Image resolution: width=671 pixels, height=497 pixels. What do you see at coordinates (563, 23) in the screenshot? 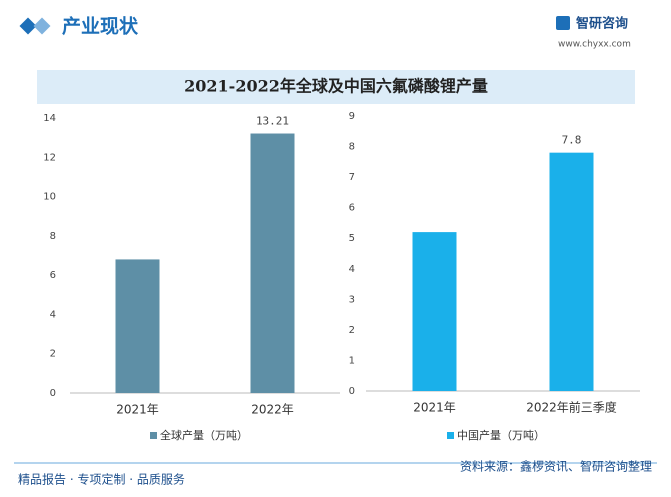
I see `brand-logo` at bounding box center [563, 23].